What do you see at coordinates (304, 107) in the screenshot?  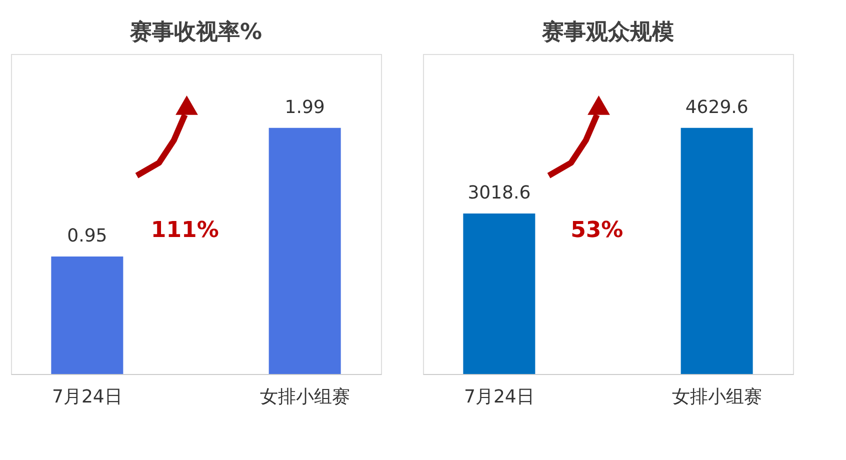 I see `data-label: 1.99` at bounding box center [304, 107].